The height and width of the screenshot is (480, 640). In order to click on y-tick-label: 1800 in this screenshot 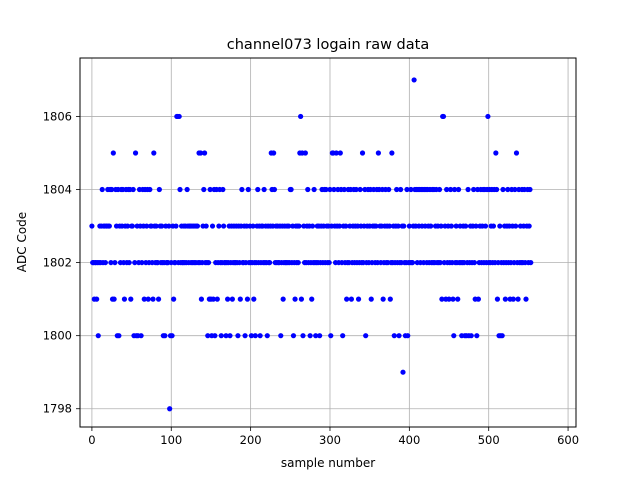, I will do `click(57, 336)`.